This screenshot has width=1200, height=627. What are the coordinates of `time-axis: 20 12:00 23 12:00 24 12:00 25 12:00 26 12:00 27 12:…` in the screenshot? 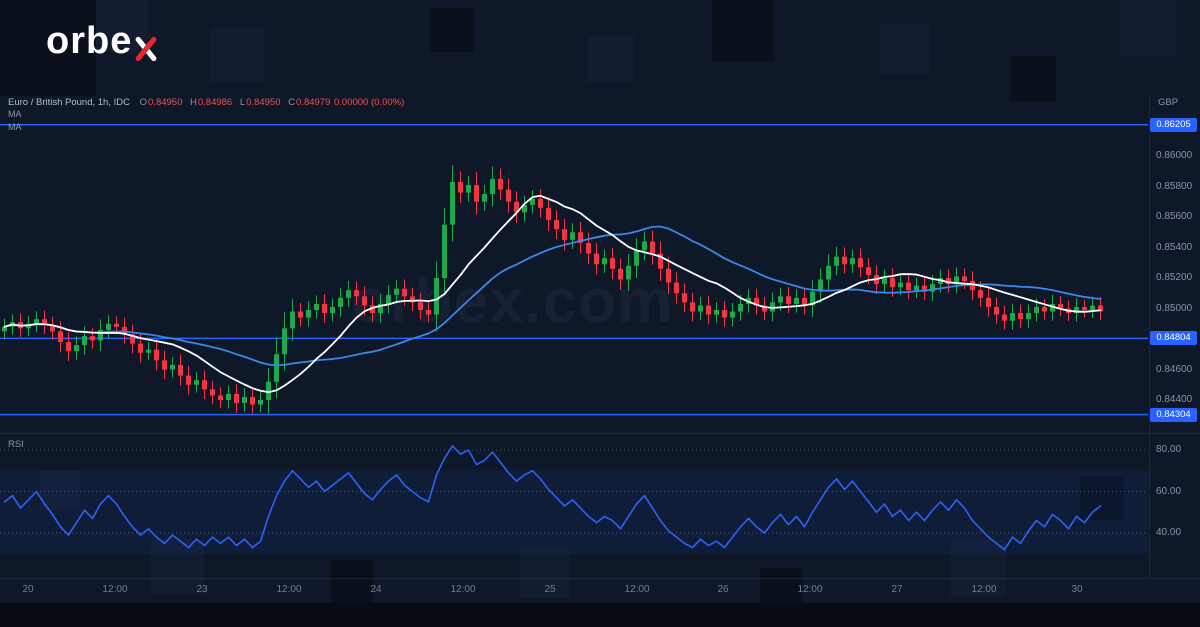 It's located at (600, 592).